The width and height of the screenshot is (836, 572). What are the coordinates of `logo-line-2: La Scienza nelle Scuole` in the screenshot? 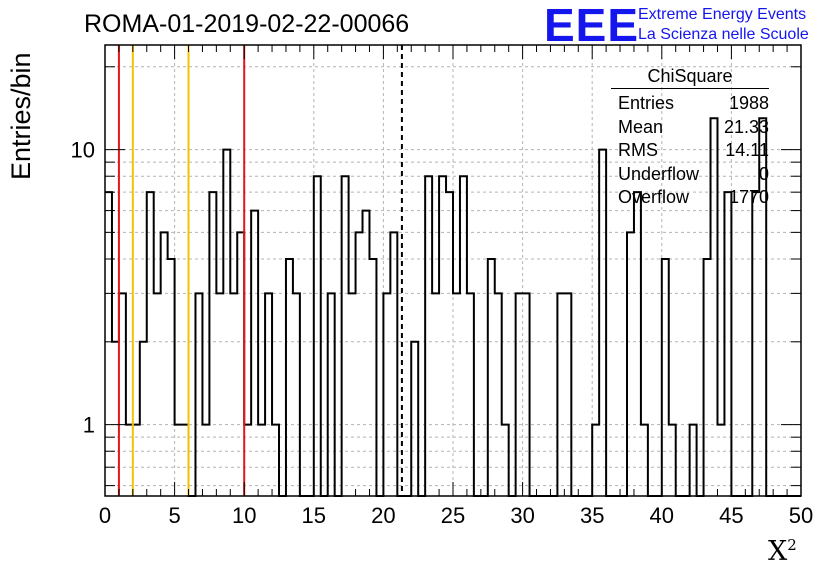 It's located at (723, 34).